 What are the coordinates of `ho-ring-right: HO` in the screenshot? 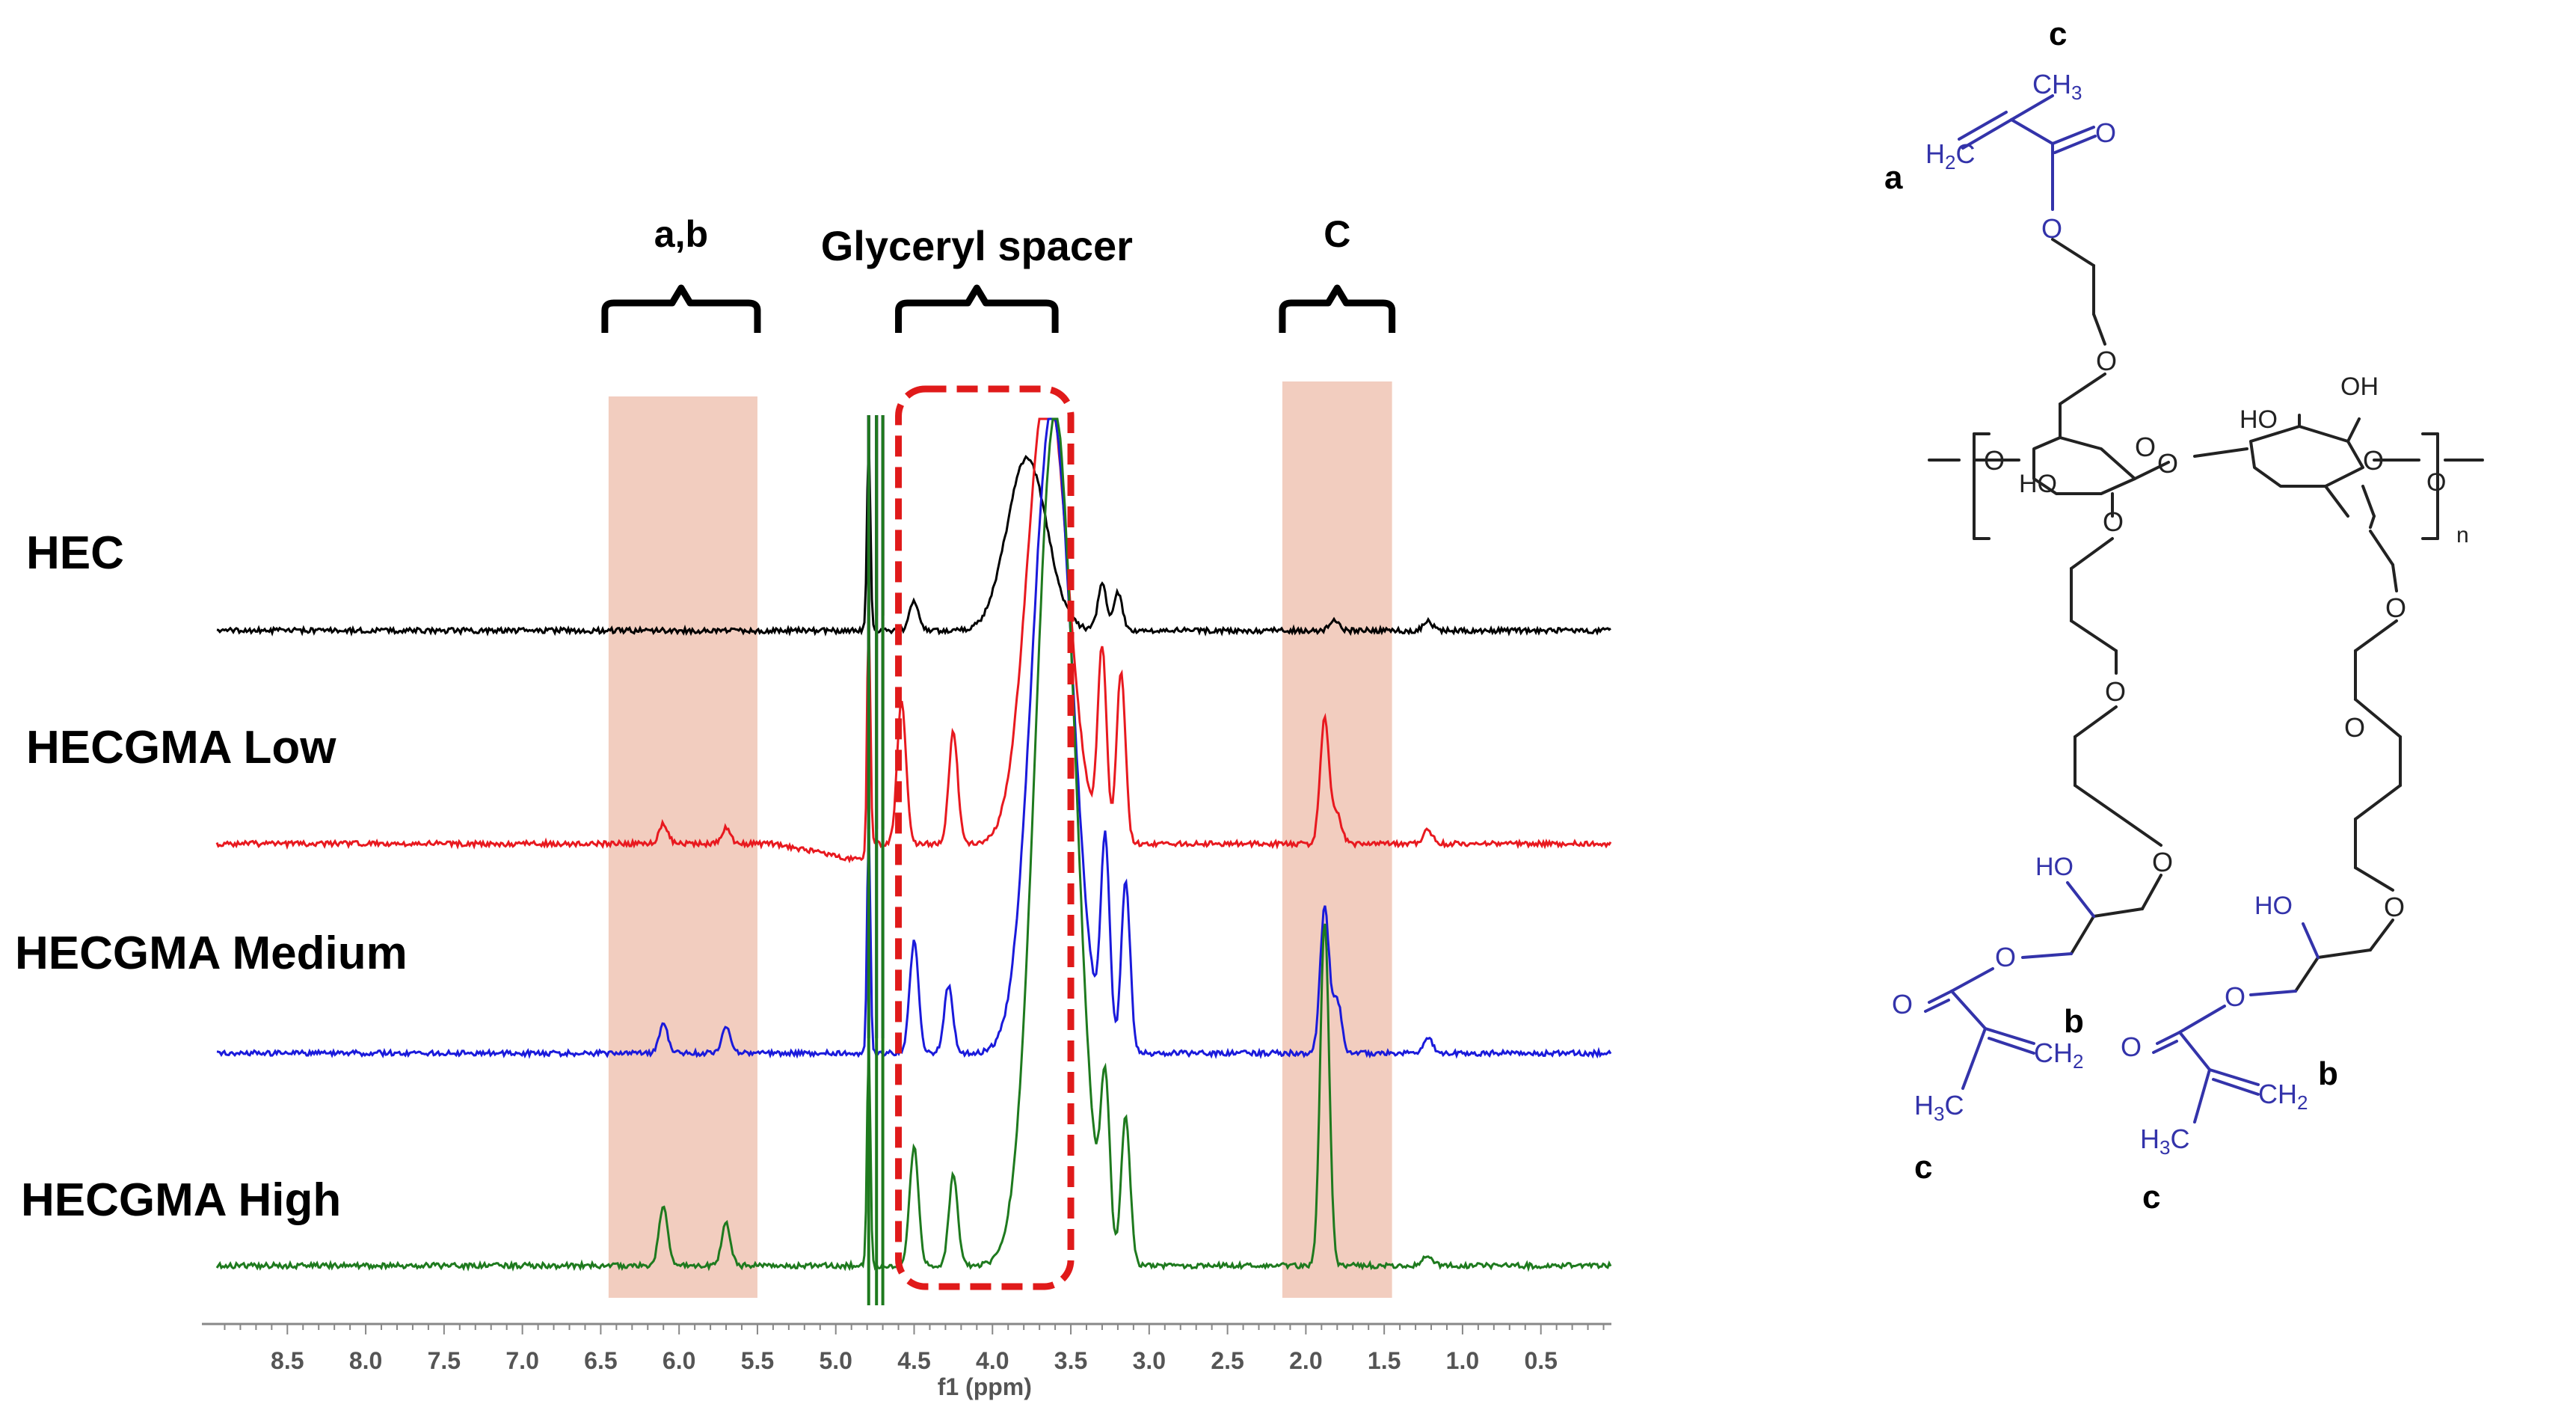 It's located at (2259, 420).